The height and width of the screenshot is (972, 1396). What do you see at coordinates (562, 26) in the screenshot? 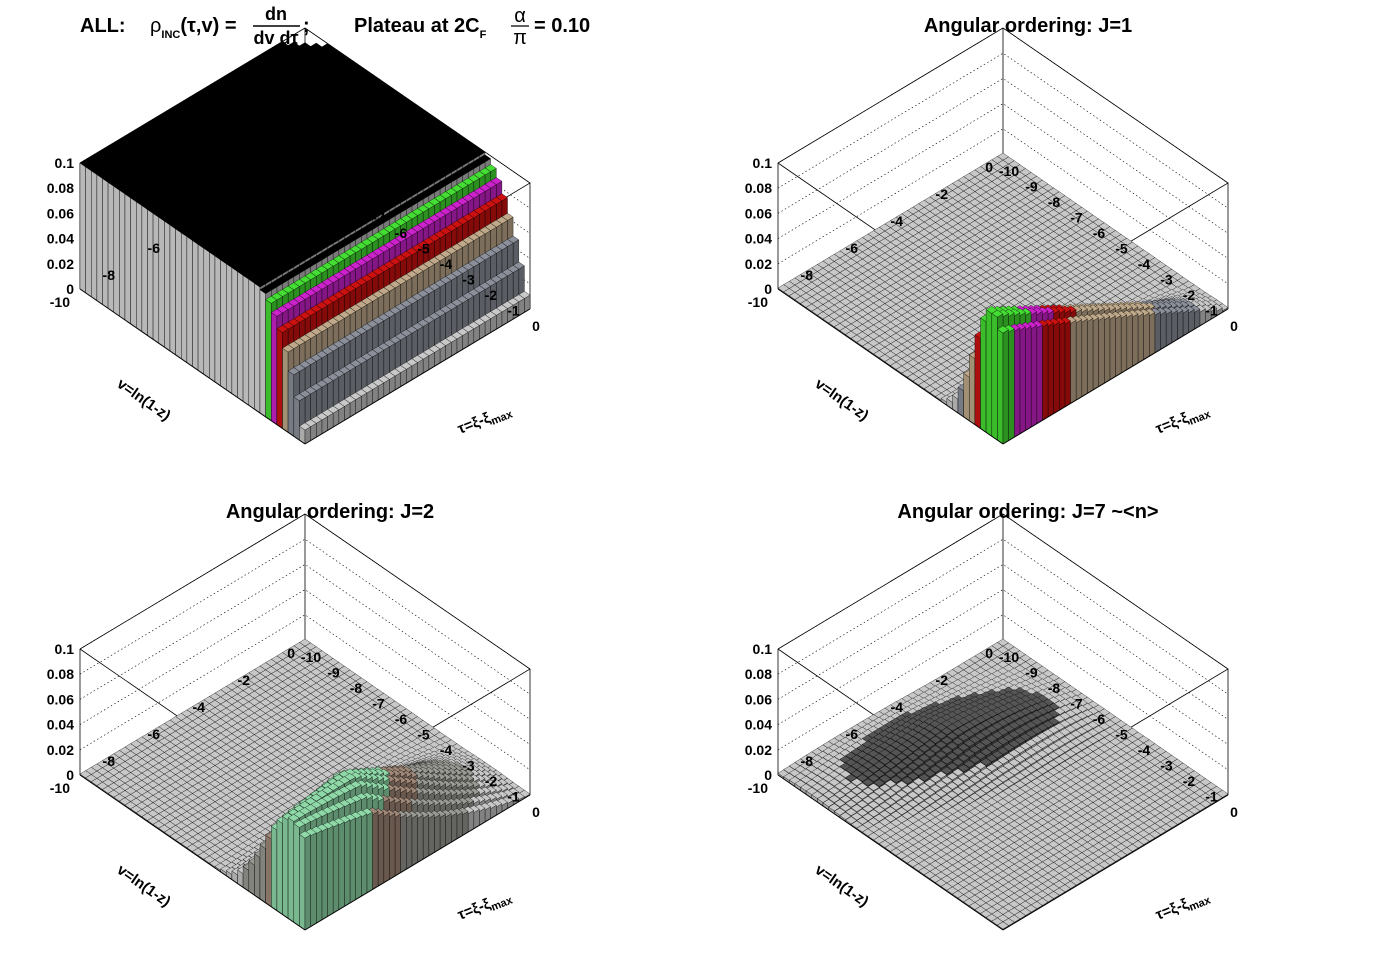
I see `plateau-value: = 0.10` at bounding box center [562, 26].